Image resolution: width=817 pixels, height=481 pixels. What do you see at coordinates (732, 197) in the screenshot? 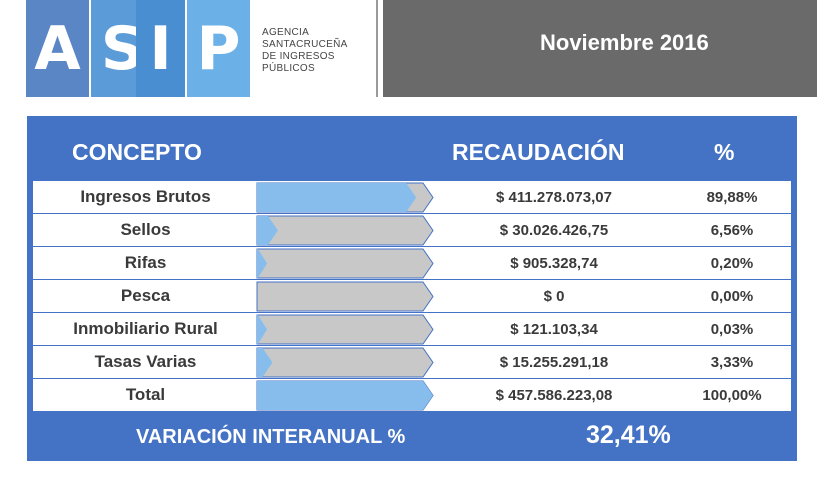
I see `row-percent: 89,88%` at bounding box center [732, 197].